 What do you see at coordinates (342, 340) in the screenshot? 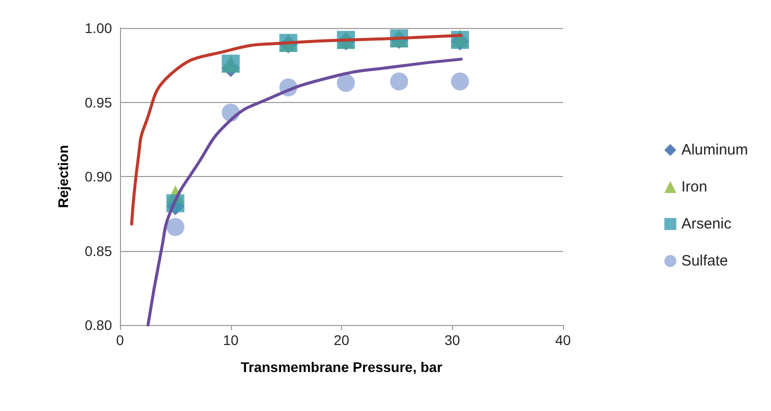
I see `x-tick-label: 20` at bounding box center [342, 340].